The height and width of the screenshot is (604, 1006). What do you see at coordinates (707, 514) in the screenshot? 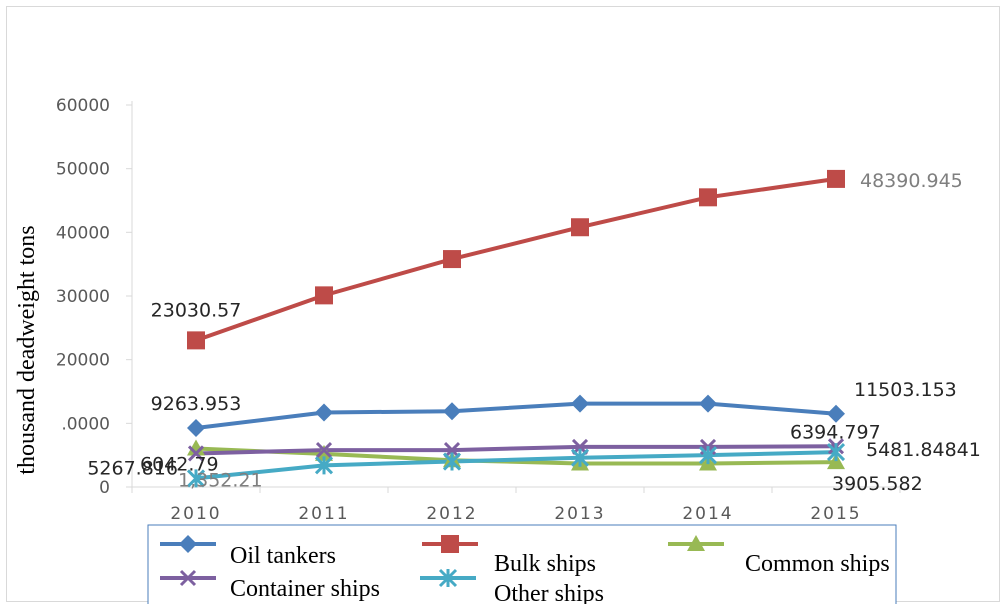
I see `x-tick-label: 2014` at bounding box center [707, 514].